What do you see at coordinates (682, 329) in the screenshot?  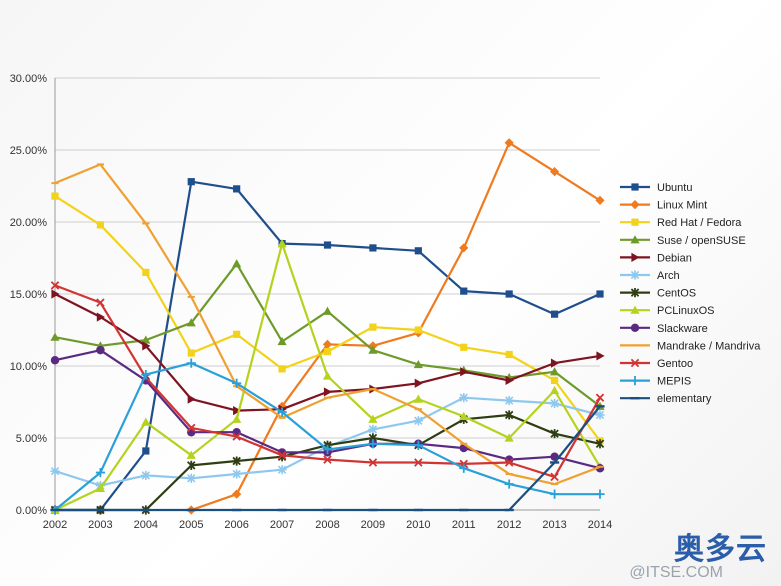 I see `legend-label-slackware: Slackware` at bounding box center [682, 329].